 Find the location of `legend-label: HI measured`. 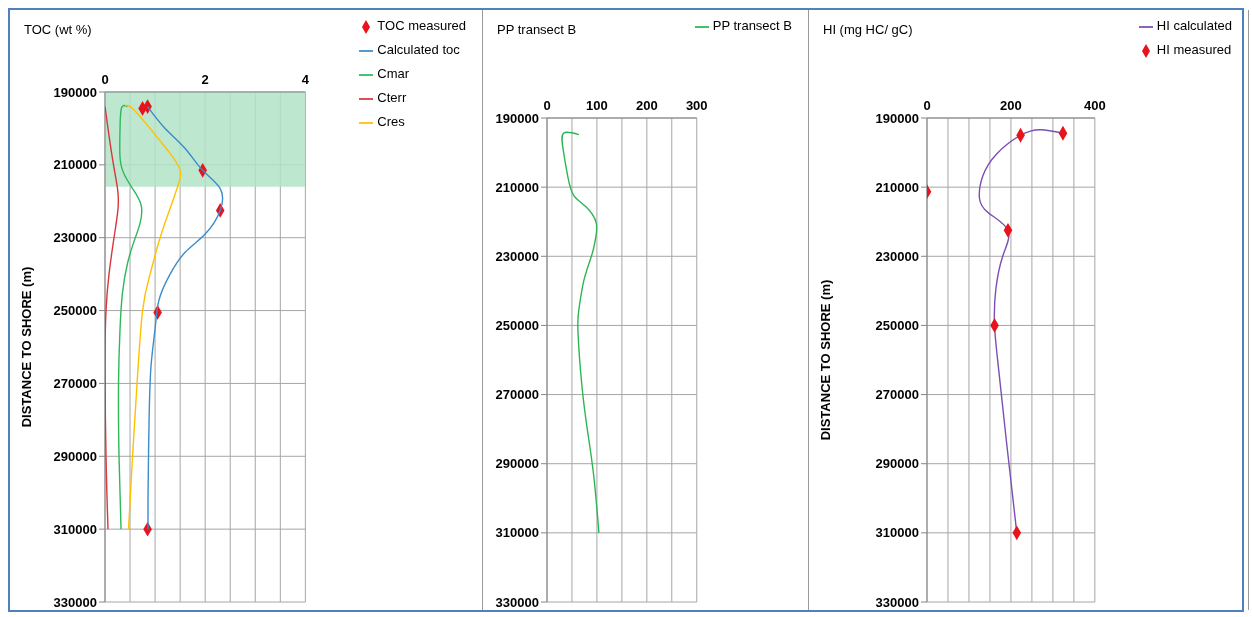

legend-label: HI measured is located at coordinates (1194, 49).